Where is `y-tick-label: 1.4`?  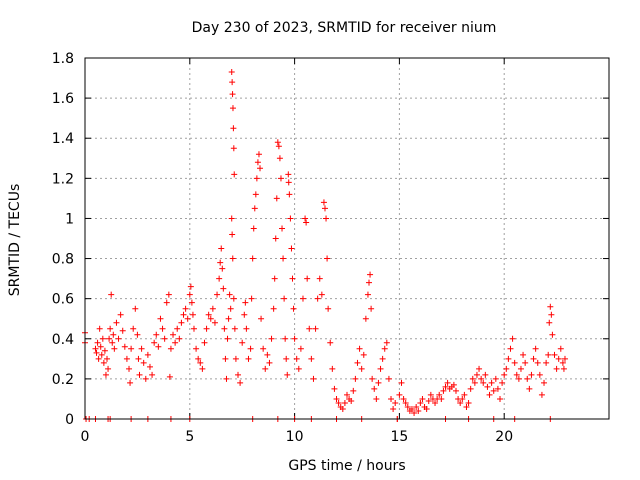 y-tick-label: 1.4 is located at coordinates (63, 139).